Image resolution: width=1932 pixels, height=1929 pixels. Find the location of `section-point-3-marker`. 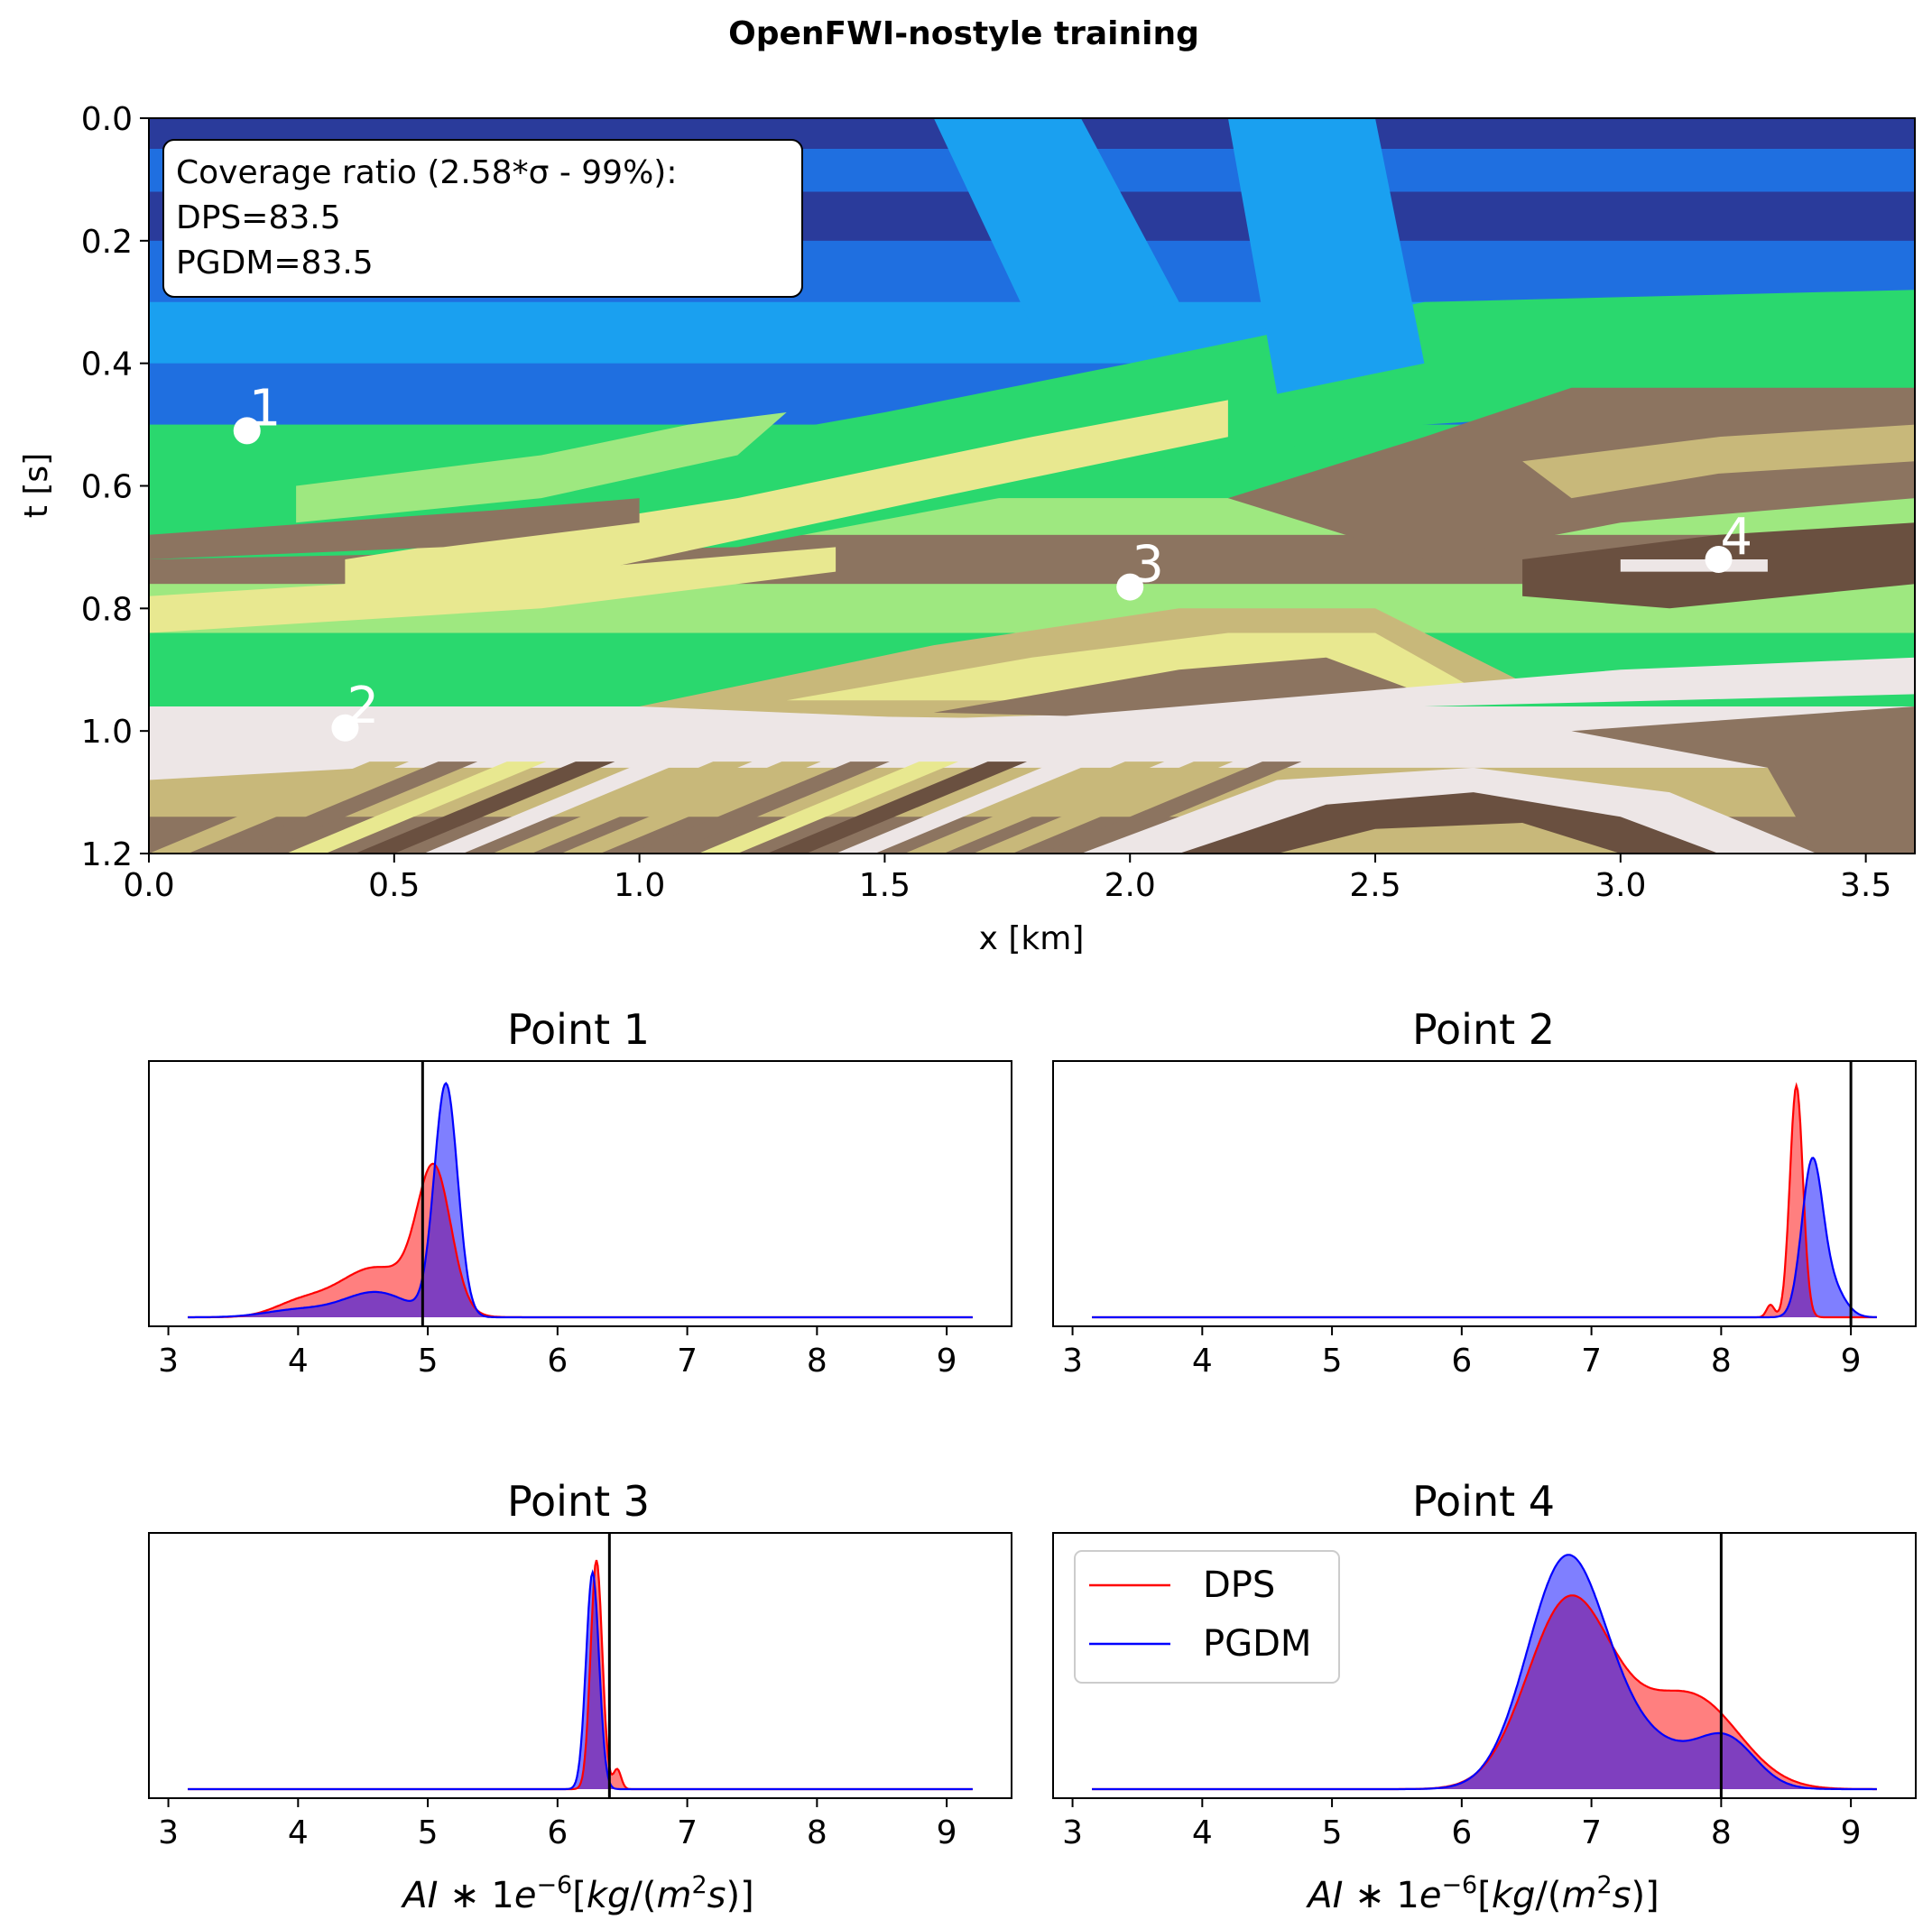

section-point-3-marker is located at coordinates (1130, 587).